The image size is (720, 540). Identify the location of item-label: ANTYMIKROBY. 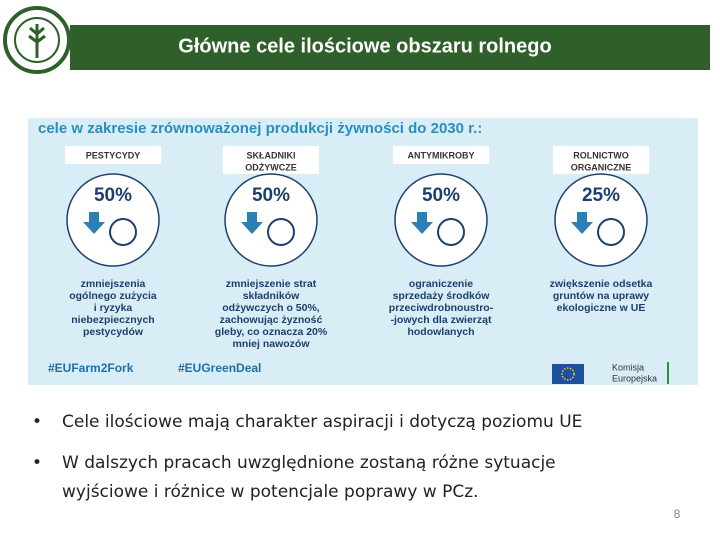
(441, 155).